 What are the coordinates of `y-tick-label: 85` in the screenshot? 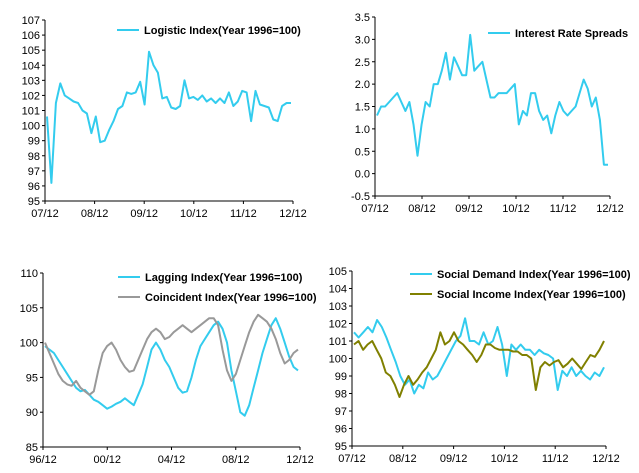 It's located at (32, 448).